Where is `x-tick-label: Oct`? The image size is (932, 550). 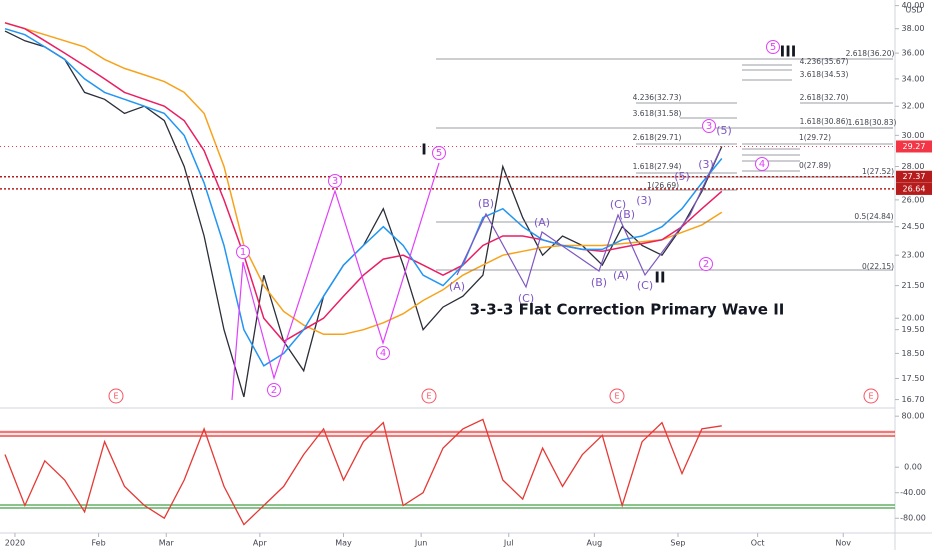
x-tick-label: Oct is located at coordinates (758, 543).